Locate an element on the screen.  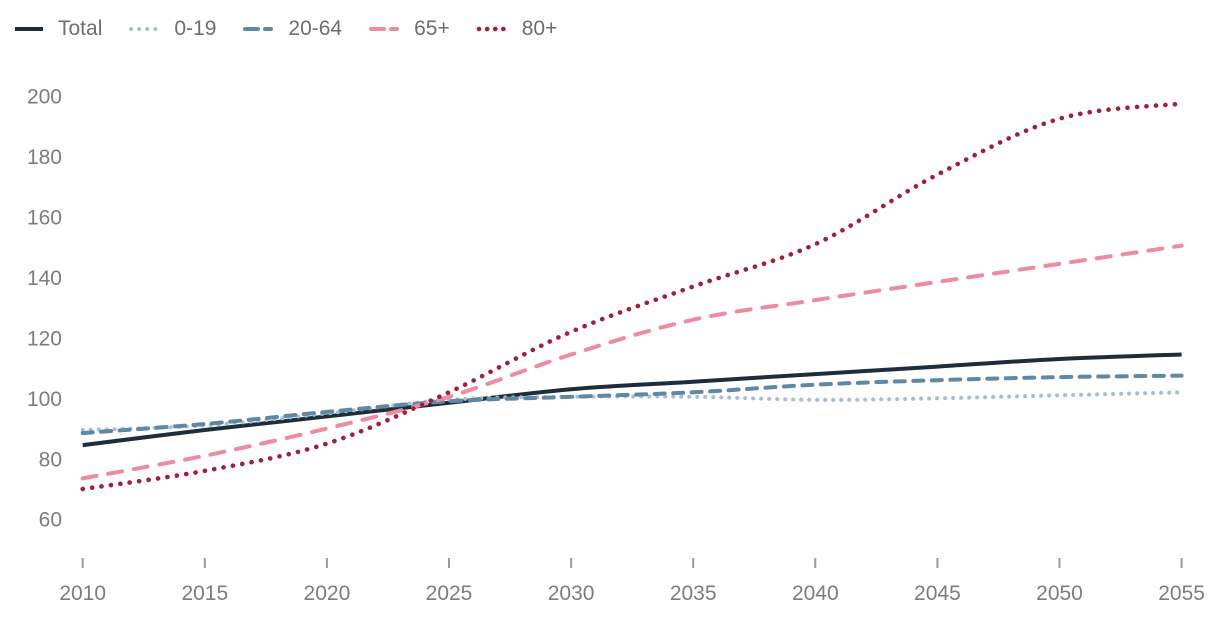
legend-item-0-19: 0-19 is located at coordinates (172, 29).